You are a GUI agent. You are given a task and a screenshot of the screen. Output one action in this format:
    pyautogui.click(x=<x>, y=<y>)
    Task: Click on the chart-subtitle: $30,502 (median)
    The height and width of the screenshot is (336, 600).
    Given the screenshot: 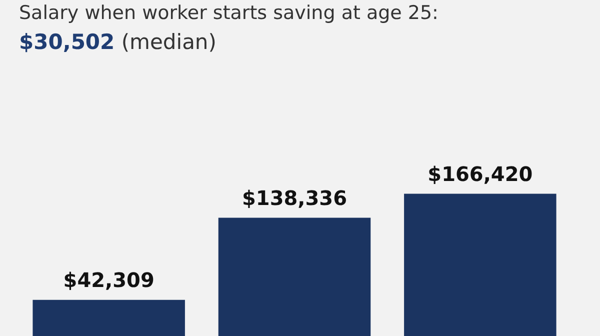 What is the action you would take?
    pyautogui.click(x=117, y=42)
    